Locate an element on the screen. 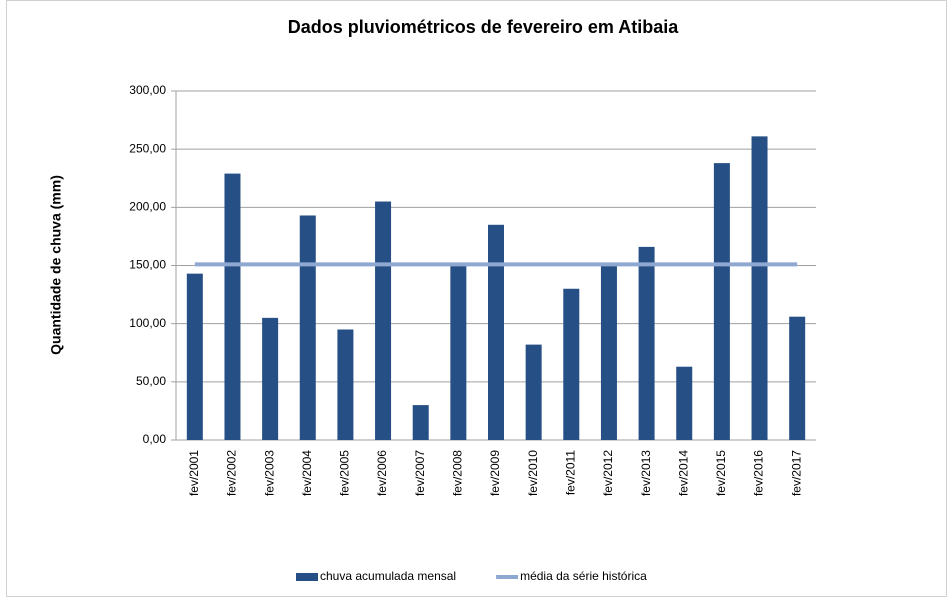 This screenshot has height=597, width=950. y-tick-label: 250,00 is located at coordinates (147, 148).